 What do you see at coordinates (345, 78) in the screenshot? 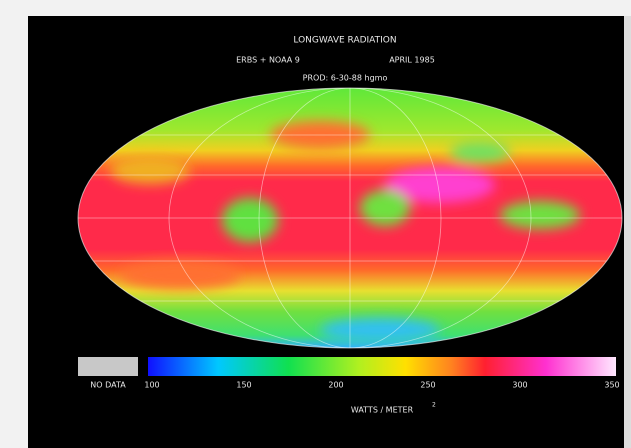
I see `production: PROD: 6-30-88 hgmo` at bounding box center [345, 78].